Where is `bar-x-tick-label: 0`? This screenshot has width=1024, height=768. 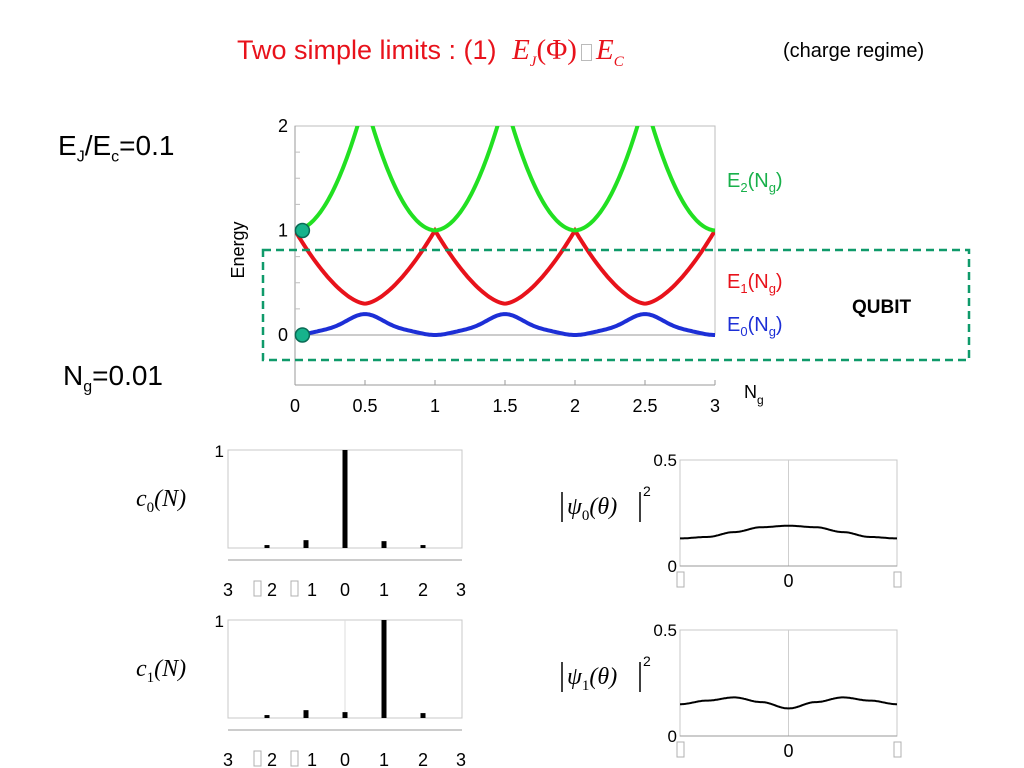 bar-x-tick-label: 0 is located at coordinates (345, 759).